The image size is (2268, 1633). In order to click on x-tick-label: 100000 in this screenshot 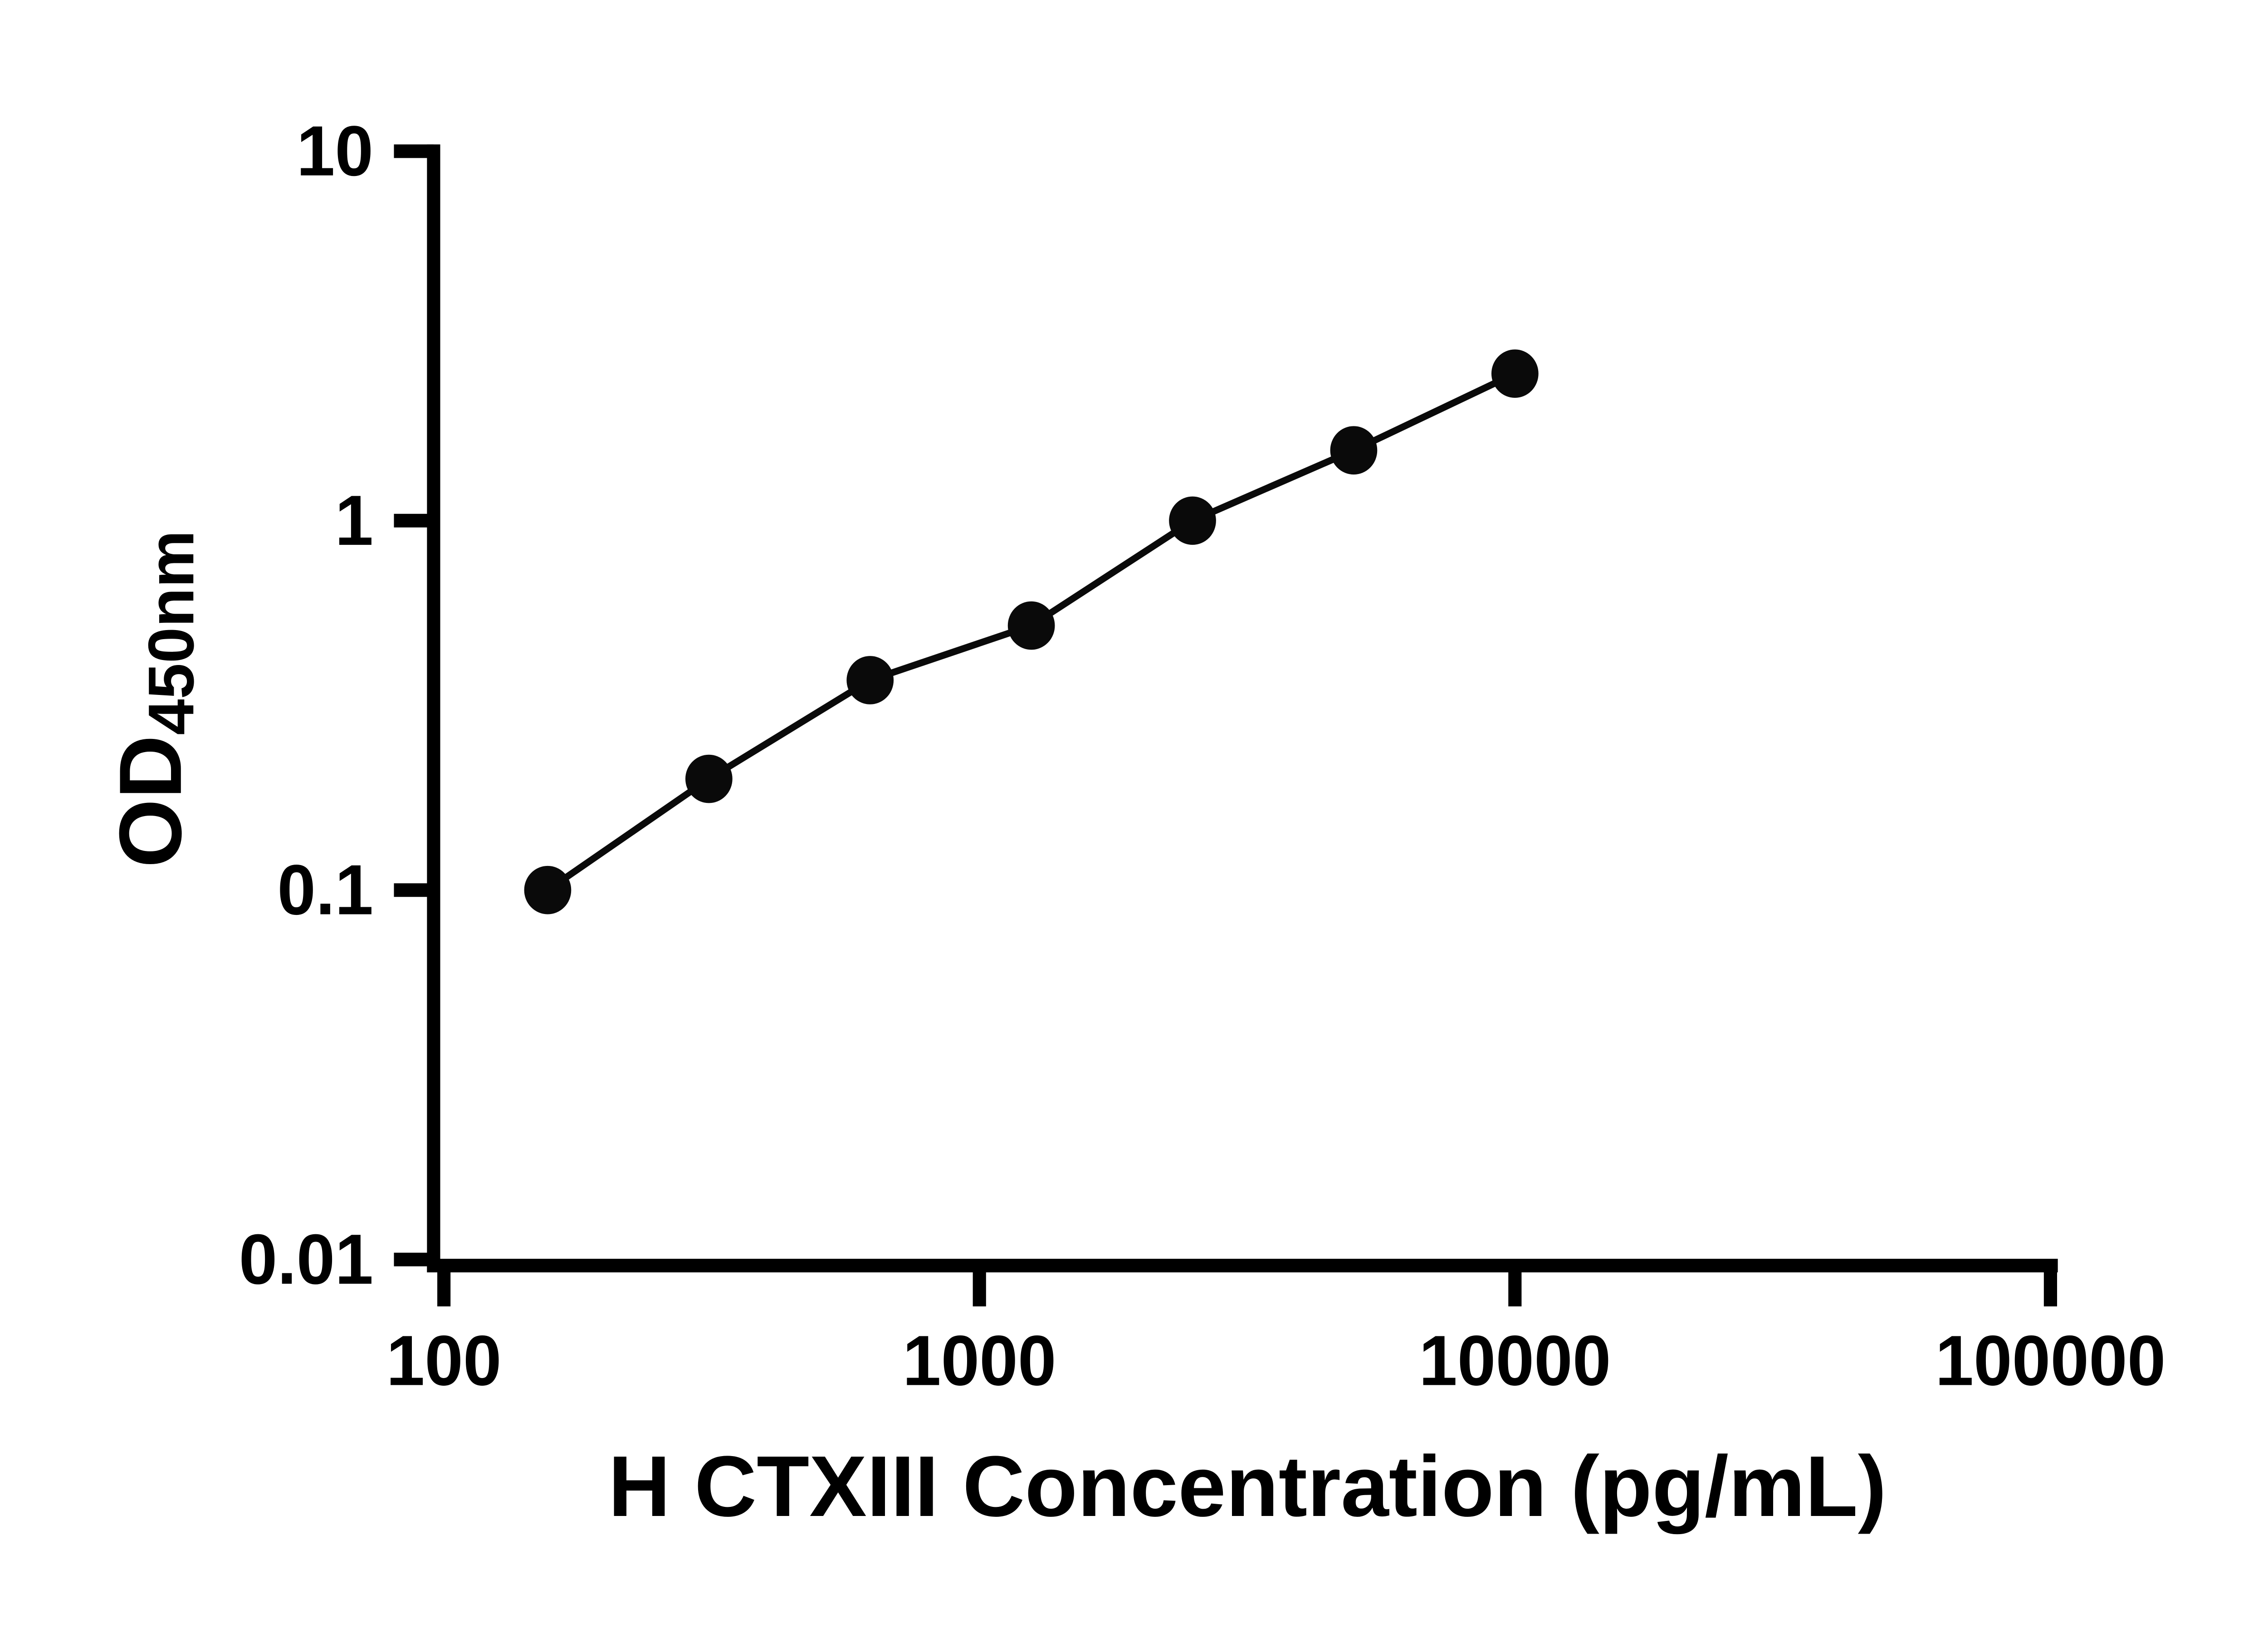, I will do `click(2050, 1360)`.